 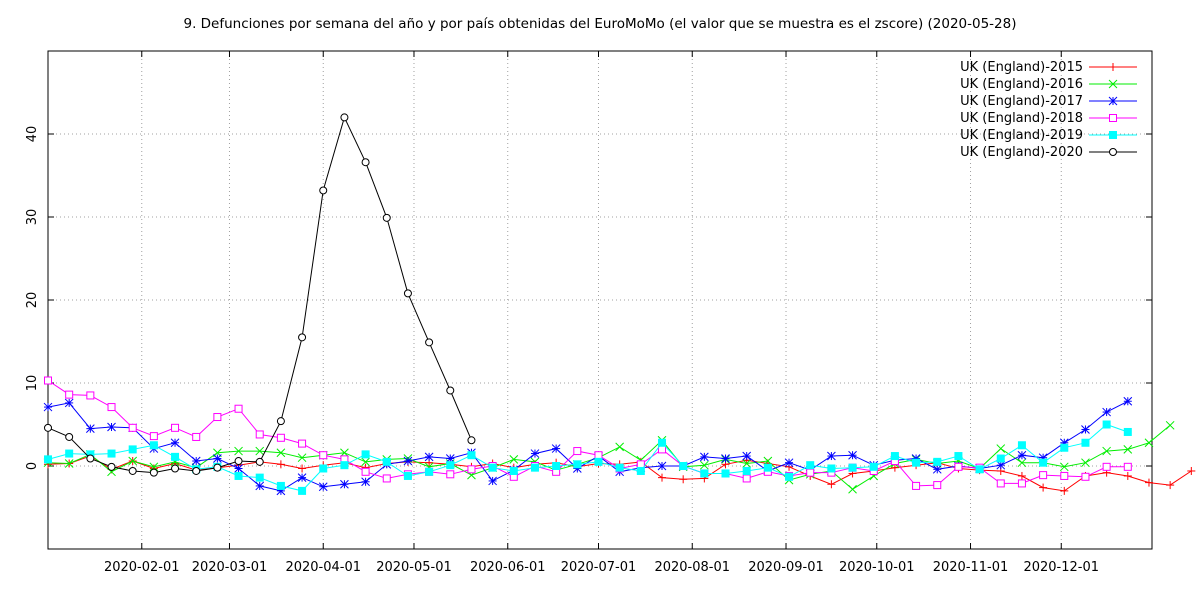 What do you see at coordinates (1061, 567) in the screenshot?
I see `x-tick-label: 2020-12-01` at bounding box center [1061, 567].